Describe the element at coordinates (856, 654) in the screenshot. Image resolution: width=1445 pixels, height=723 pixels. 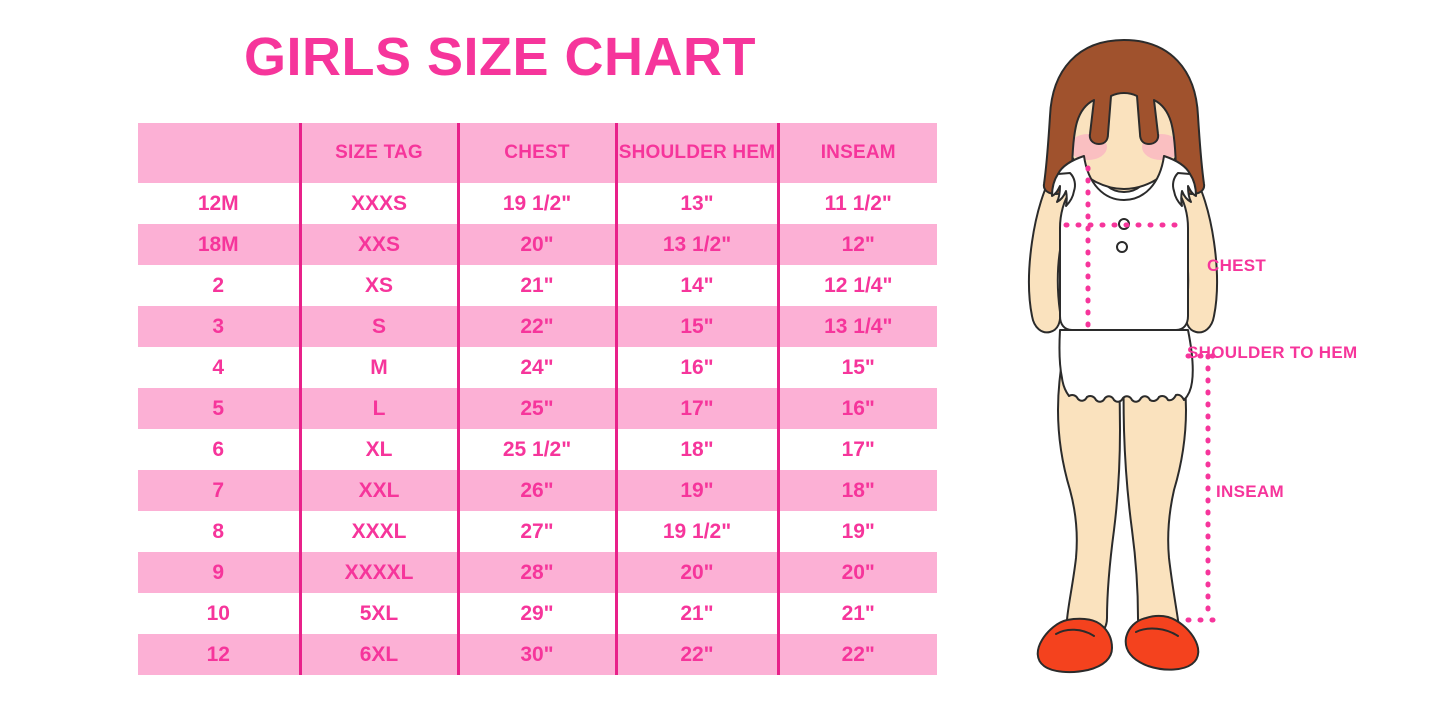
I see `cell-inseam: 22"` at that location.